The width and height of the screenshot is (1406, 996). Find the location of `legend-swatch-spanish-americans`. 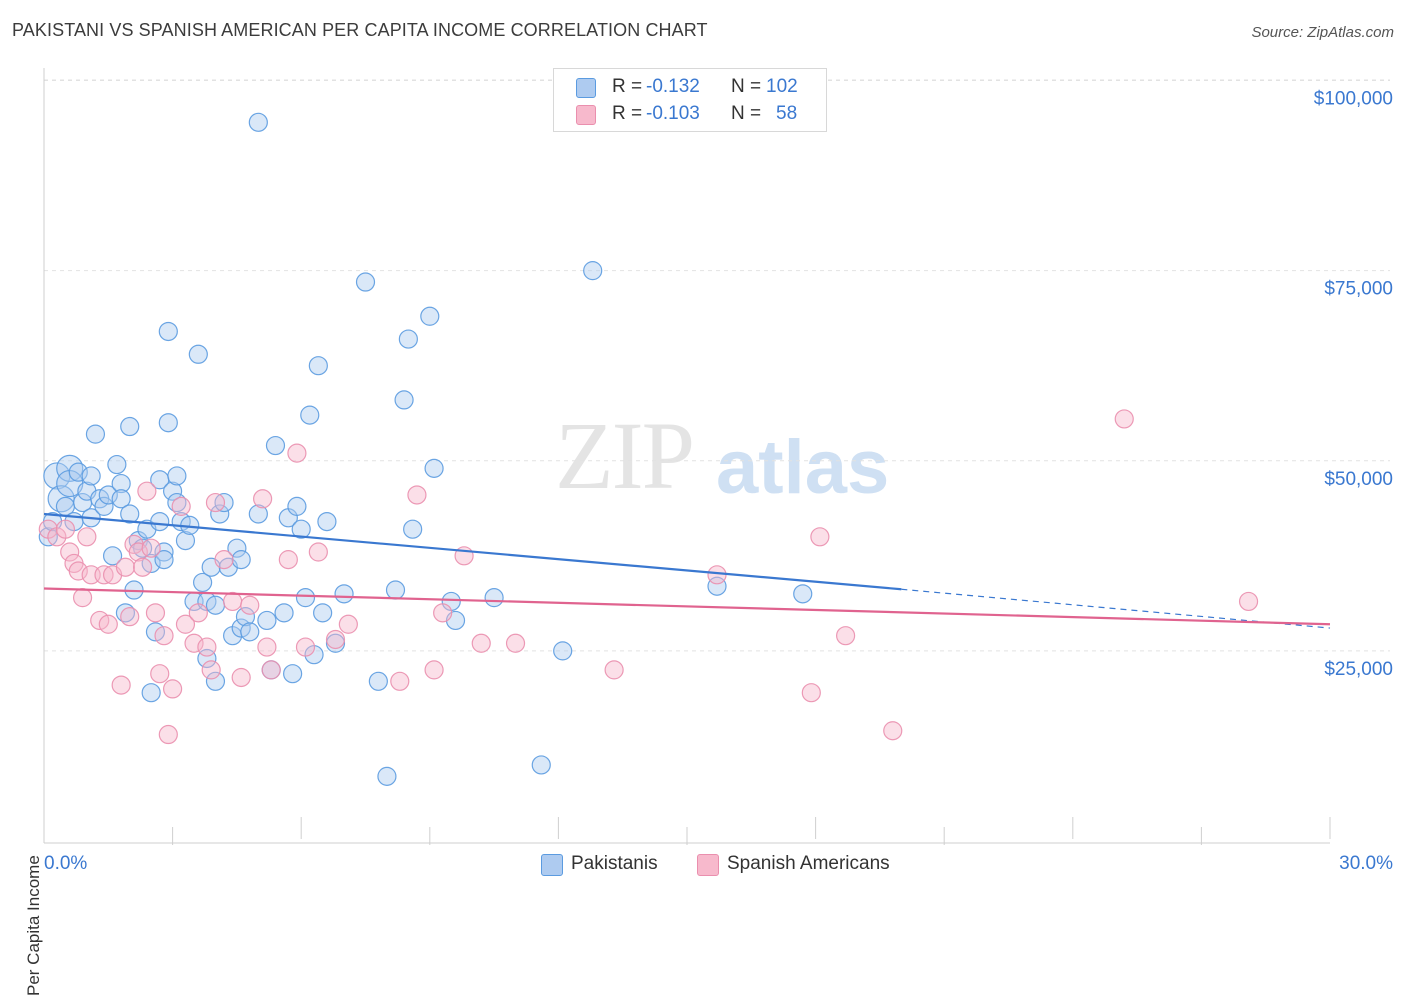

legend-swatch-spanish-americans is located at coordinates (586, 115).